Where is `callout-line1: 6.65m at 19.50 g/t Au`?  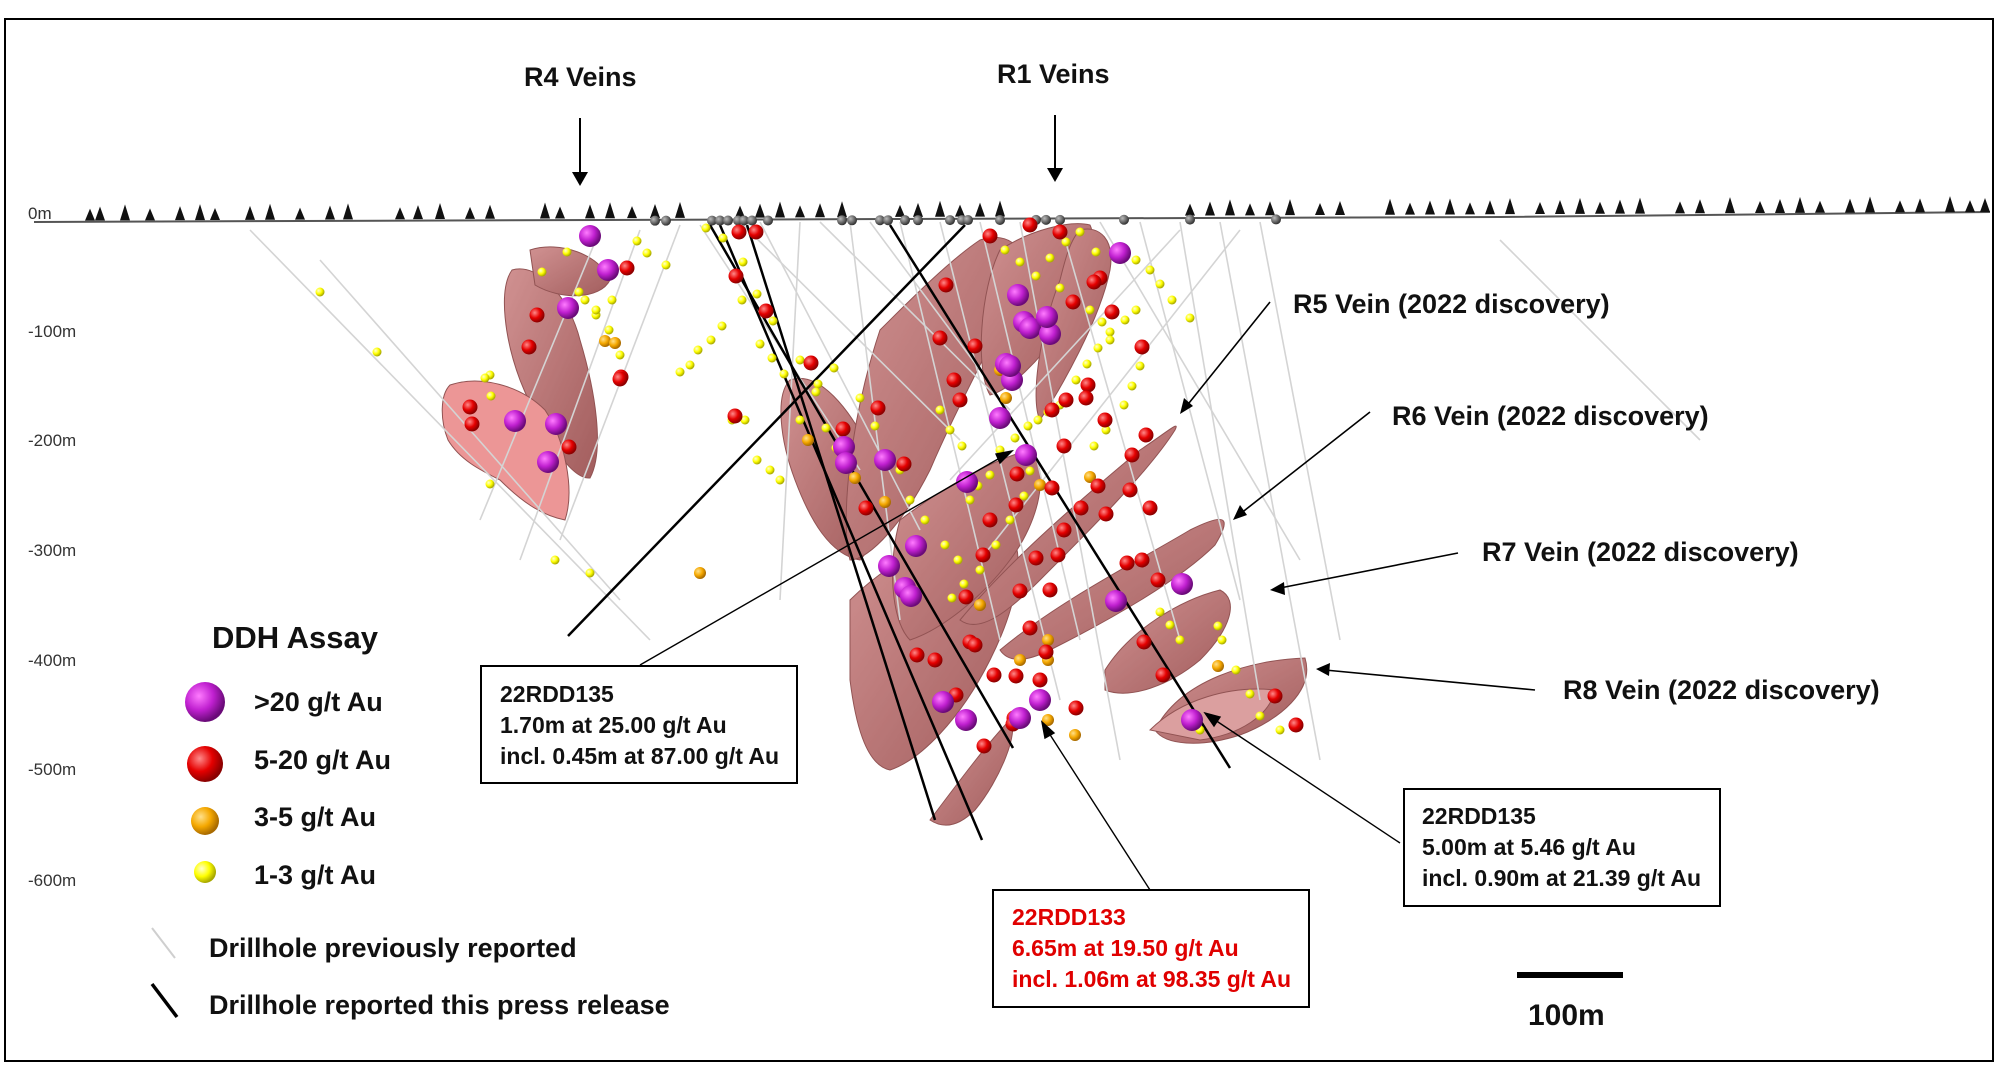
callout-line1: 6.65m at 19.50 g/t Au is located at coordinates (1125, 948).